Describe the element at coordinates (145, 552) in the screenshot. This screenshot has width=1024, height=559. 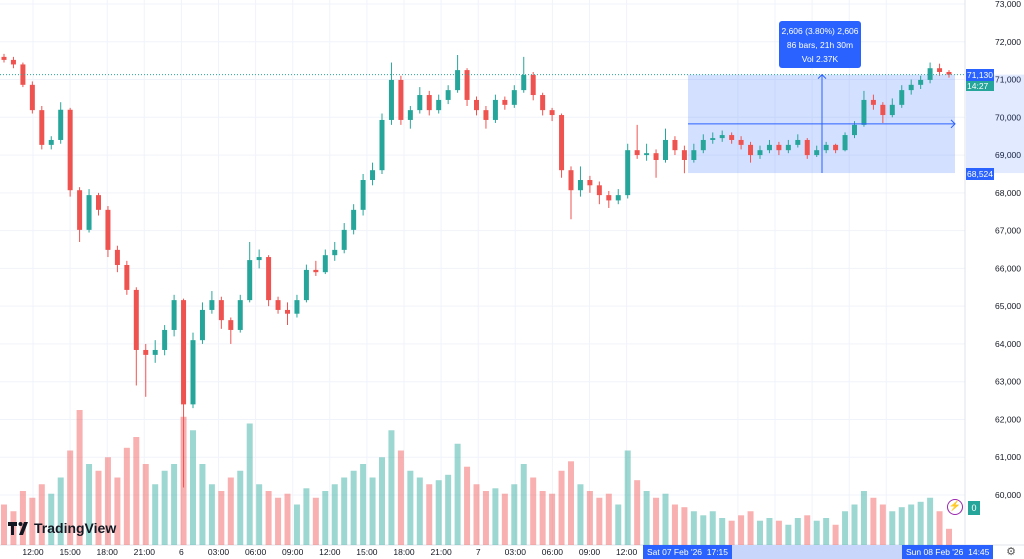
I see `x-tick-label: 21:00` at that location.